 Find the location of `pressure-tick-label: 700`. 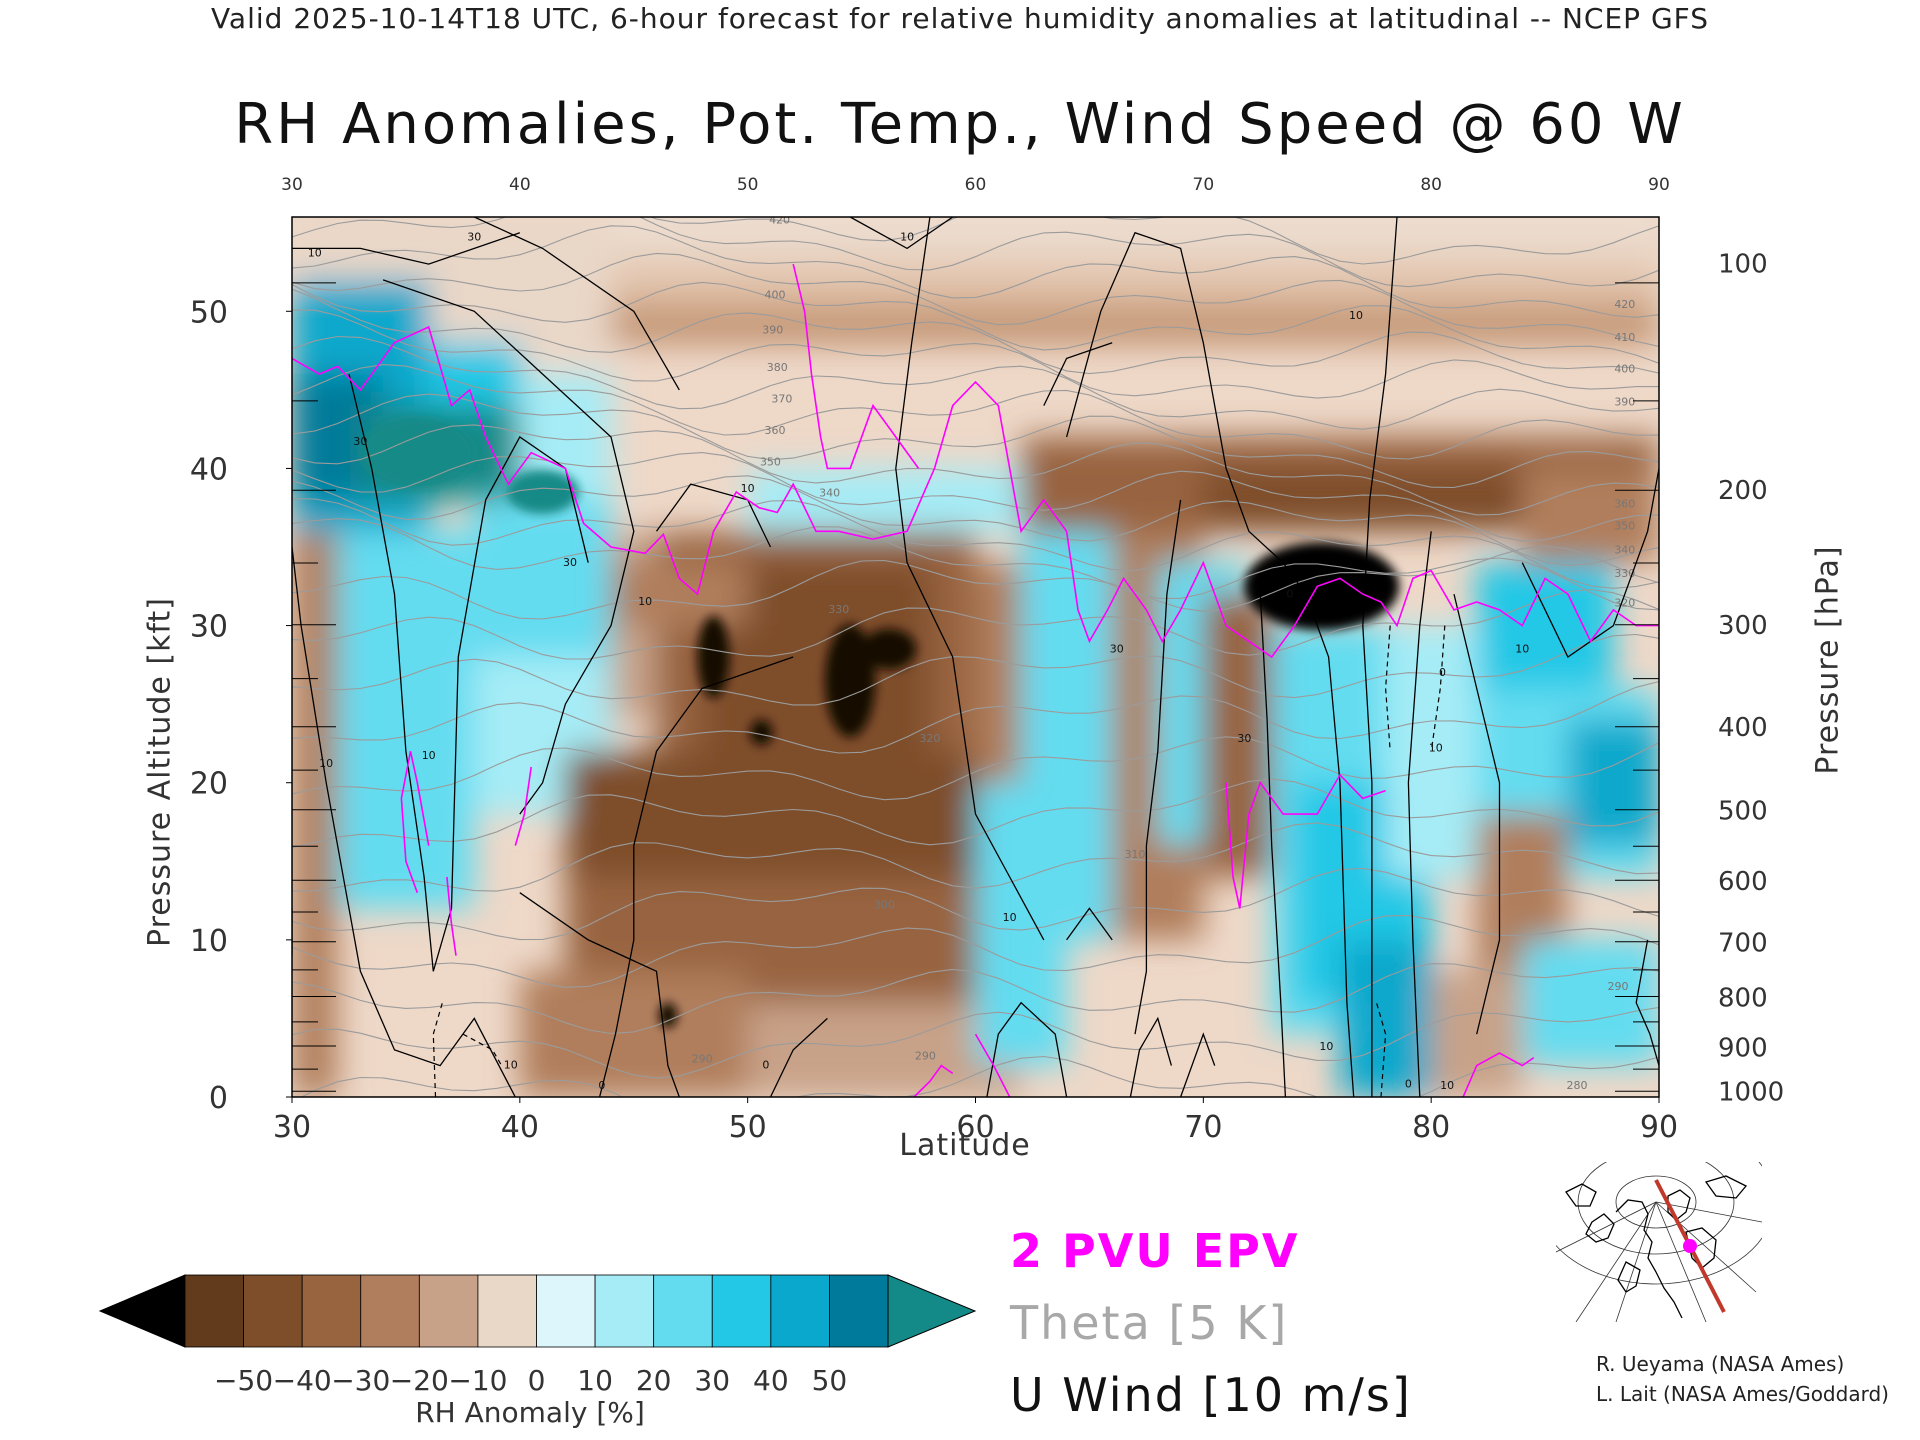

pressure-tick-label: 700 is located at coordinates (1743, 943).